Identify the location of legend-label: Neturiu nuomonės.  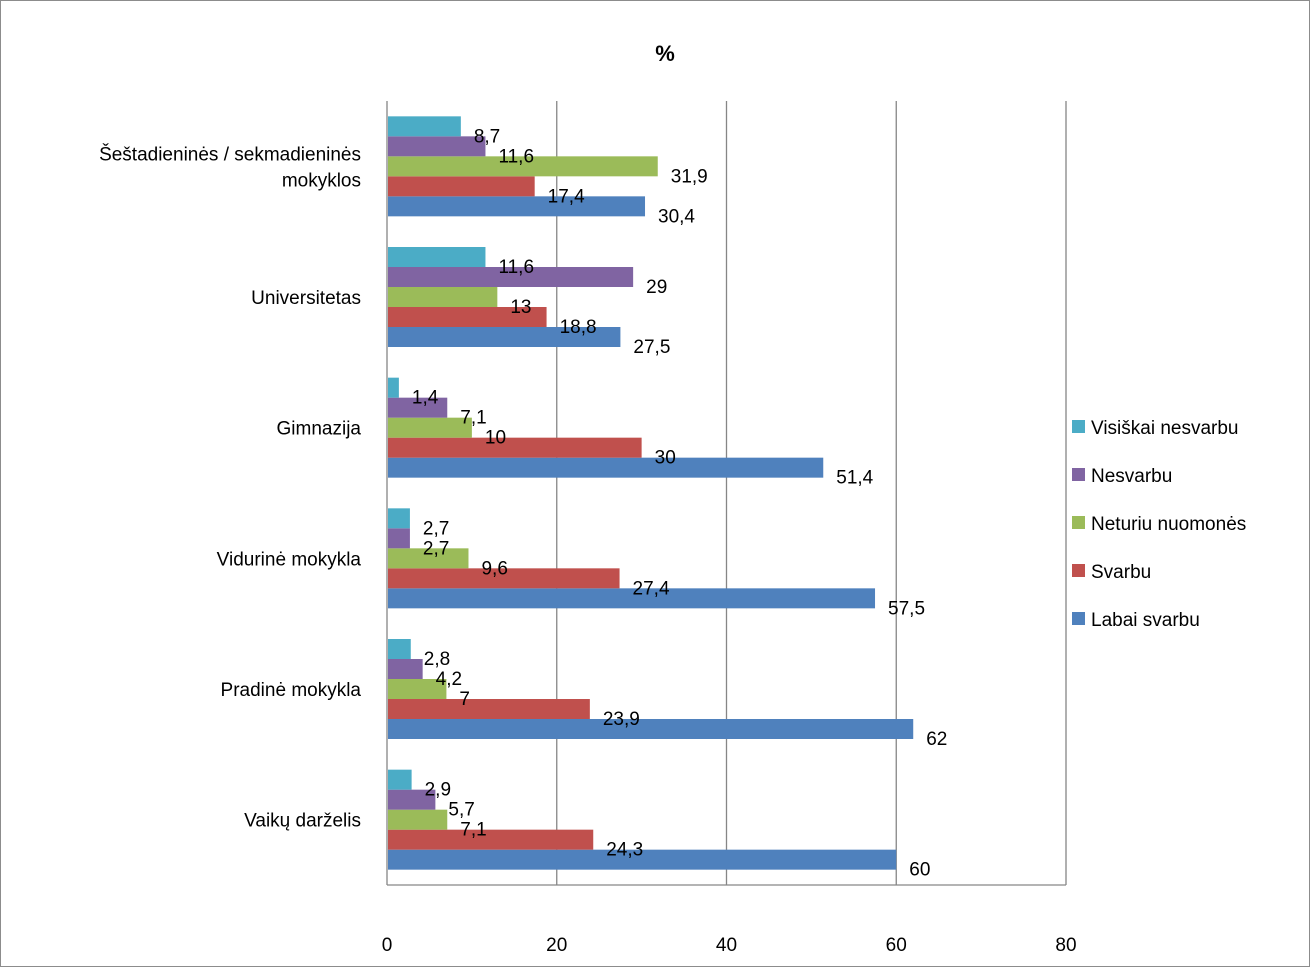
(1168, 524).